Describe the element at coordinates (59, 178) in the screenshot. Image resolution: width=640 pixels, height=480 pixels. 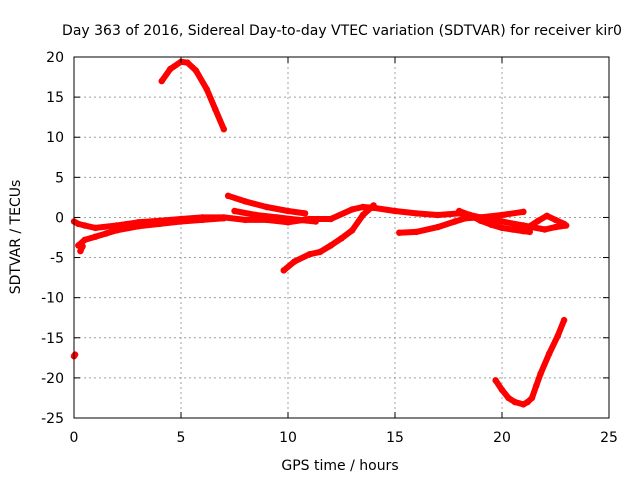
I see `y-tick-label: 5` at that location.